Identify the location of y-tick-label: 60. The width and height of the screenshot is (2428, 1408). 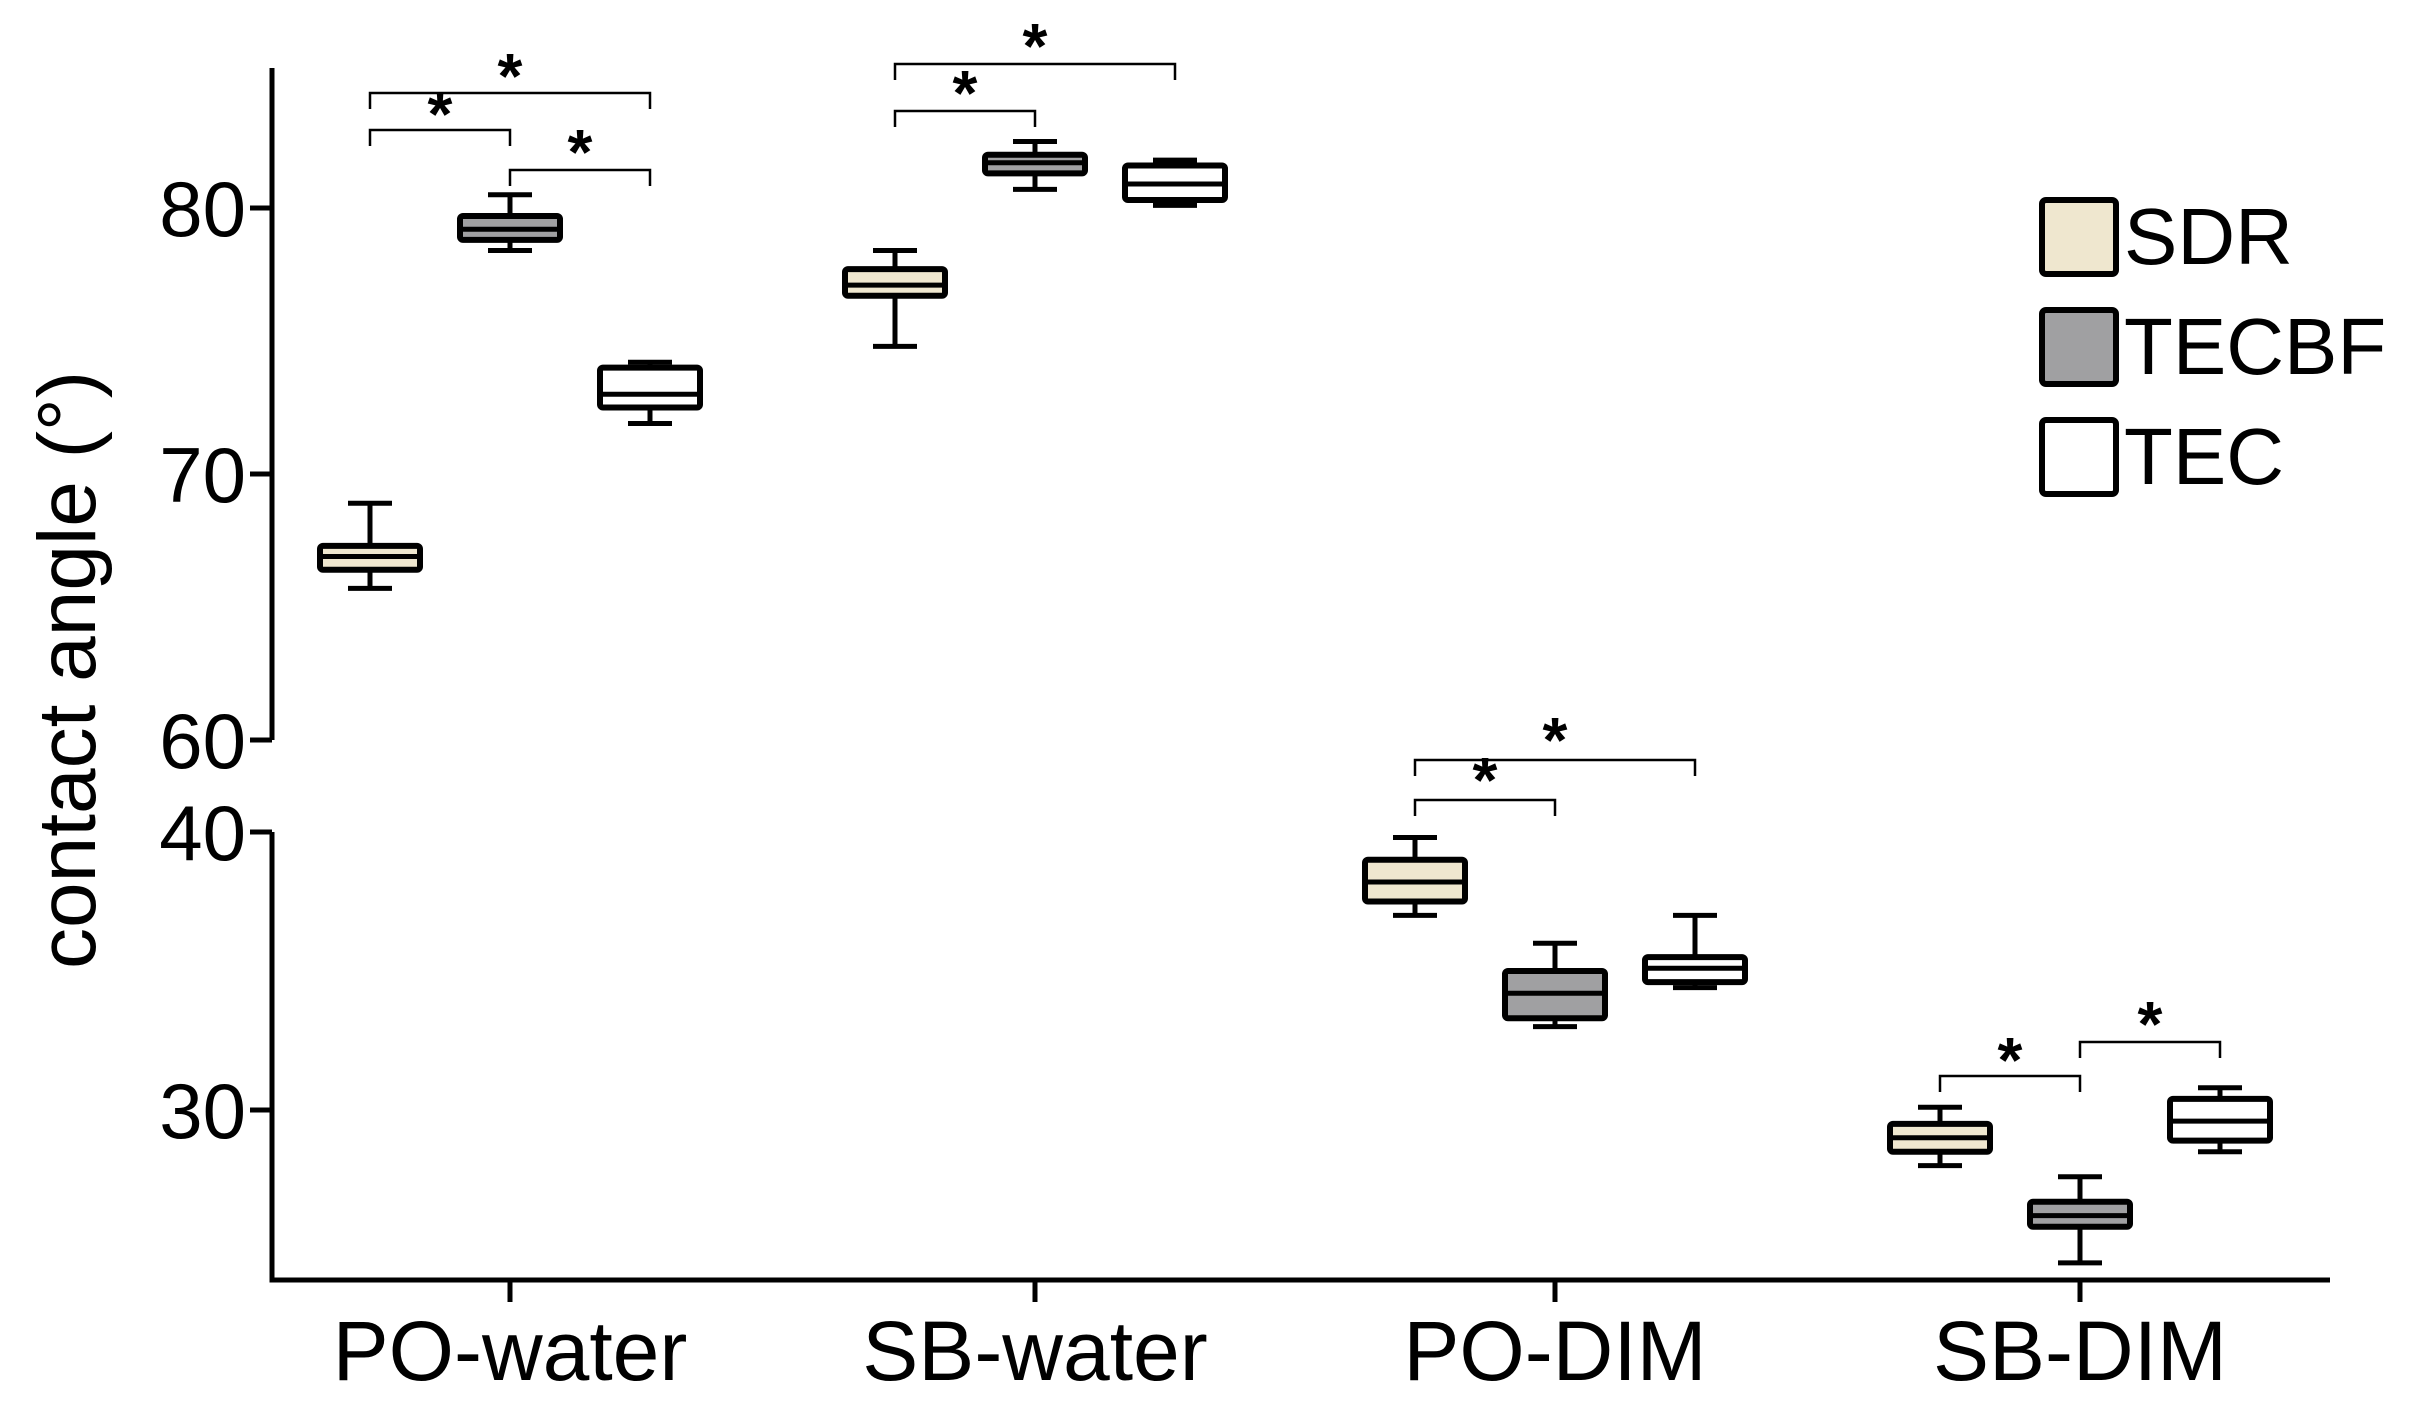
(202, 741).